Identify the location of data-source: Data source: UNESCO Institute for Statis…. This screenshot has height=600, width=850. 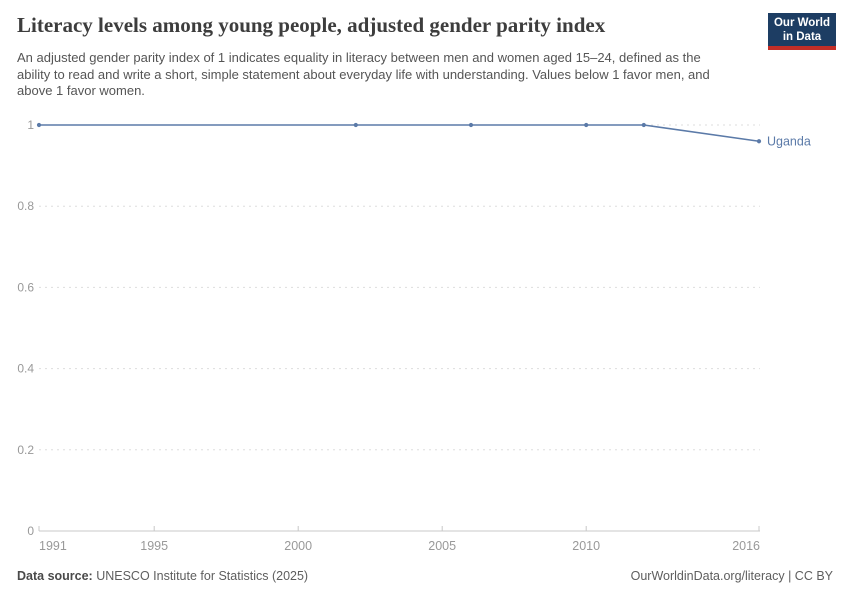
(162, 576).